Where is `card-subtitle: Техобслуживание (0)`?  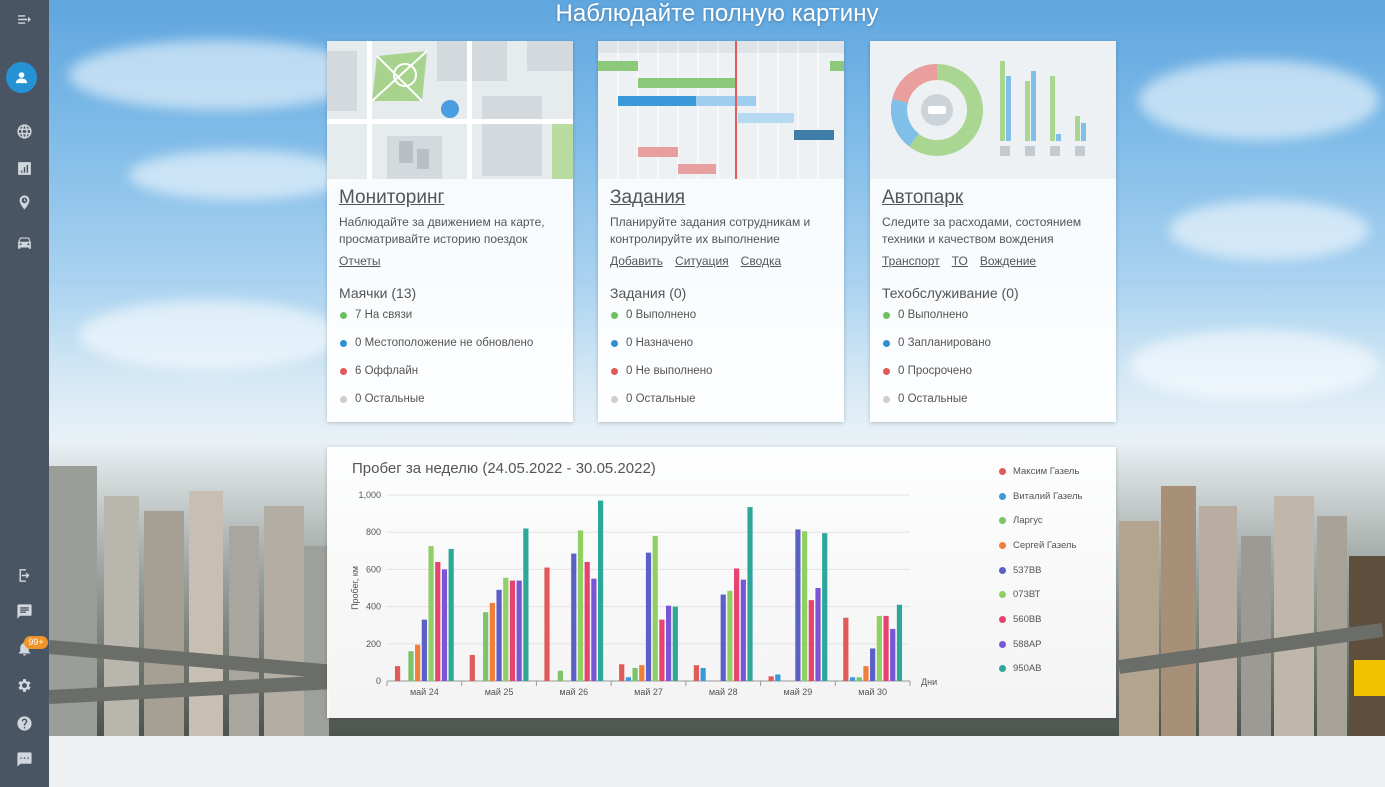
card-subtitle: Техобслуживание (0) is located at coordinates (950, 293).